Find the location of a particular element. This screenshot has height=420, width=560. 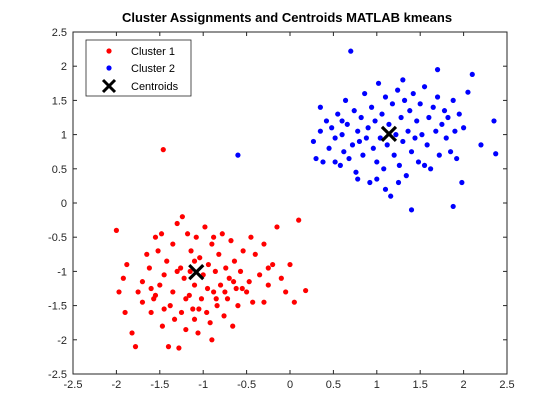

legend-label-centroids: Centroids is located at coordinates (155, 87).